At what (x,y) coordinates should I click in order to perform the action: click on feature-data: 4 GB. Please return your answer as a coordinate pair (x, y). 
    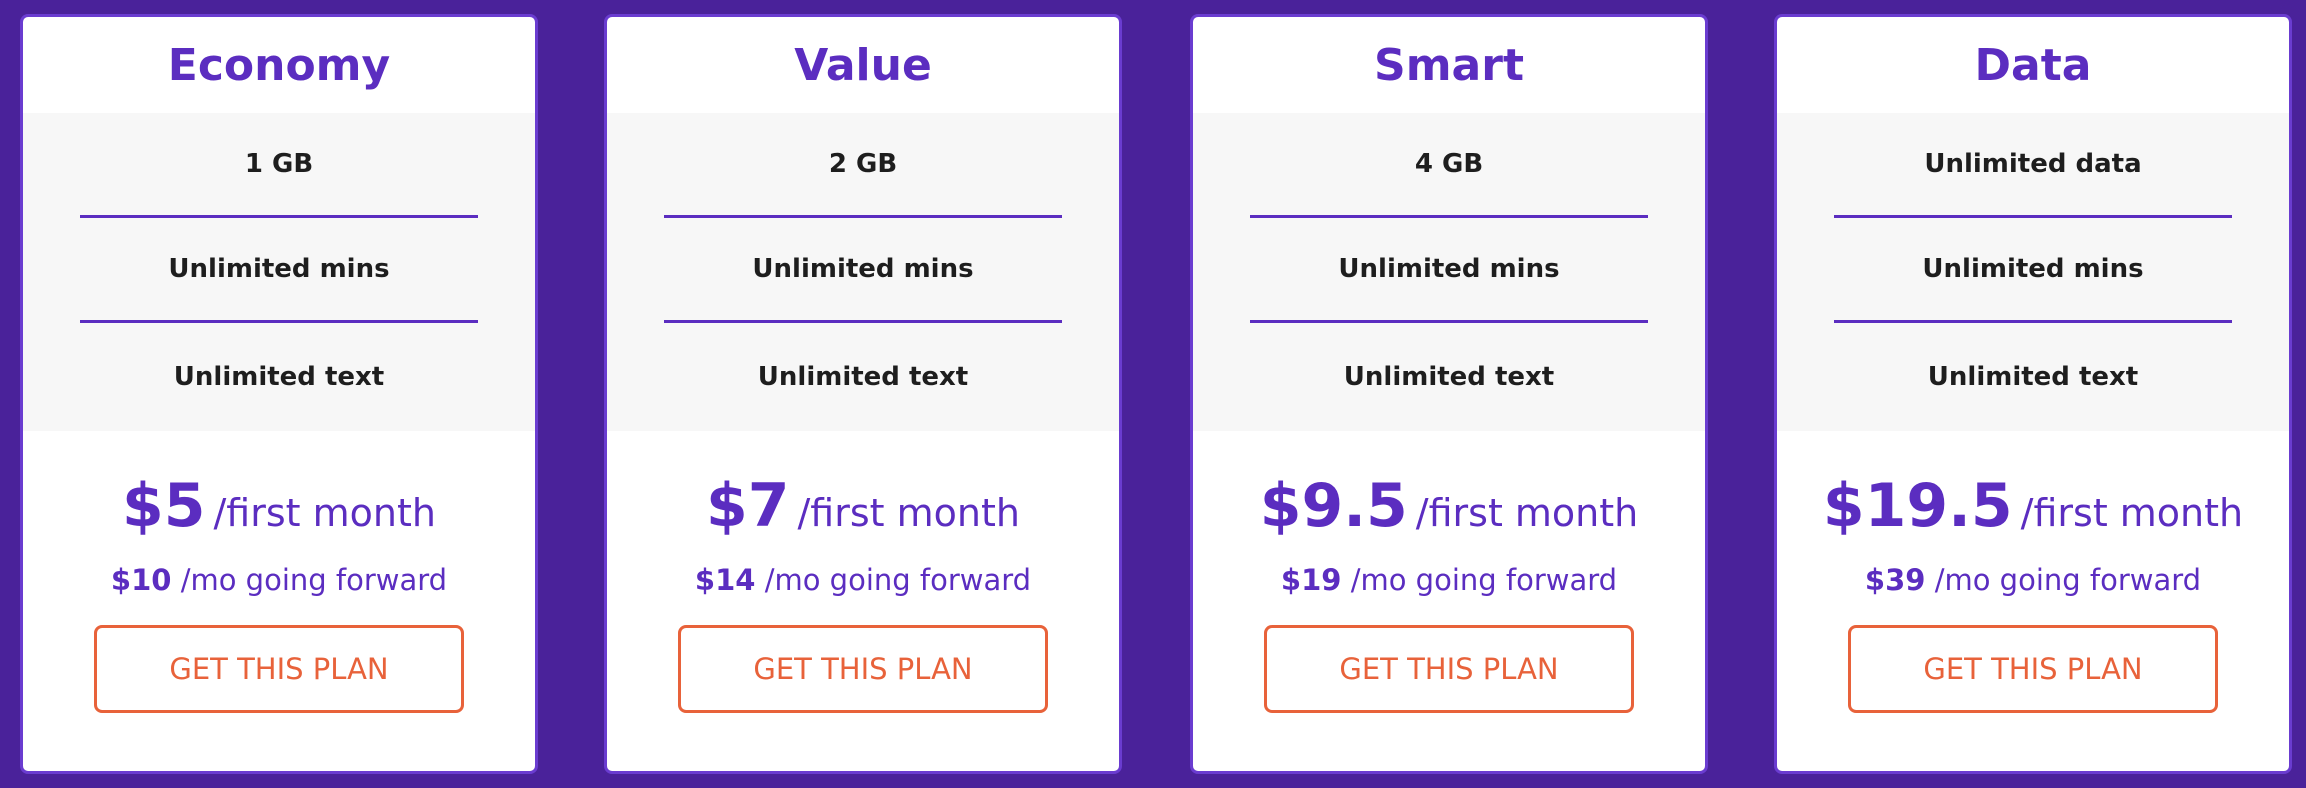
    Looking at the image, I should click on (1449, 165).